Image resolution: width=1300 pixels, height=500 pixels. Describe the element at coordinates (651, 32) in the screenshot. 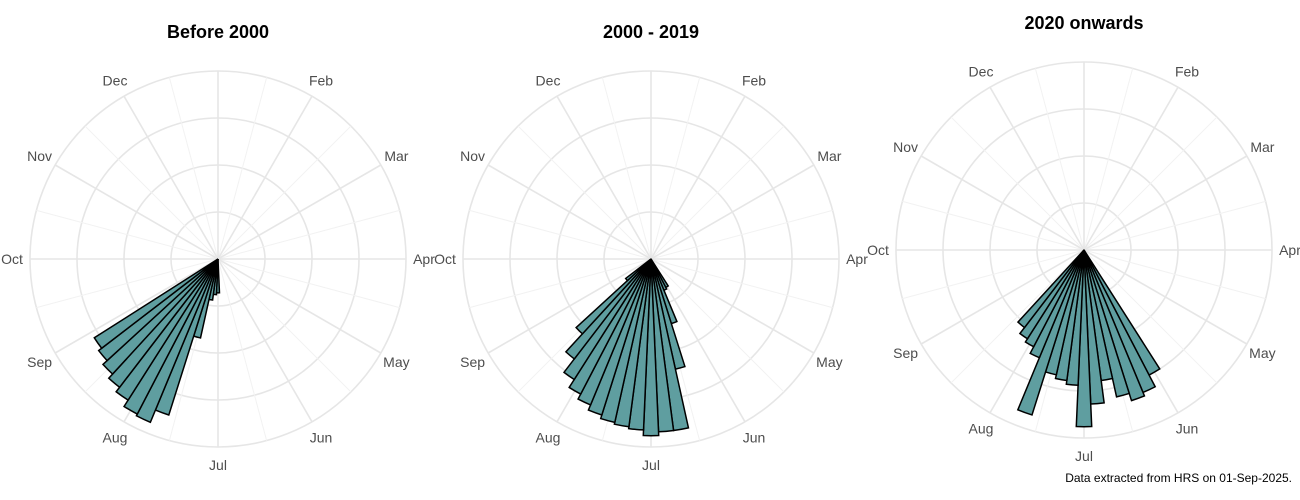

I see `panel-title: 2000 - 2019` at that location.